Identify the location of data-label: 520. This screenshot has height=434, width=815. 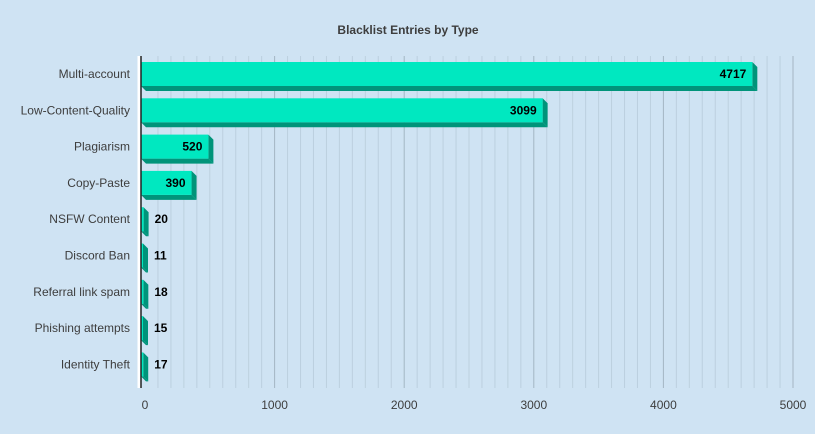
(192, 147).